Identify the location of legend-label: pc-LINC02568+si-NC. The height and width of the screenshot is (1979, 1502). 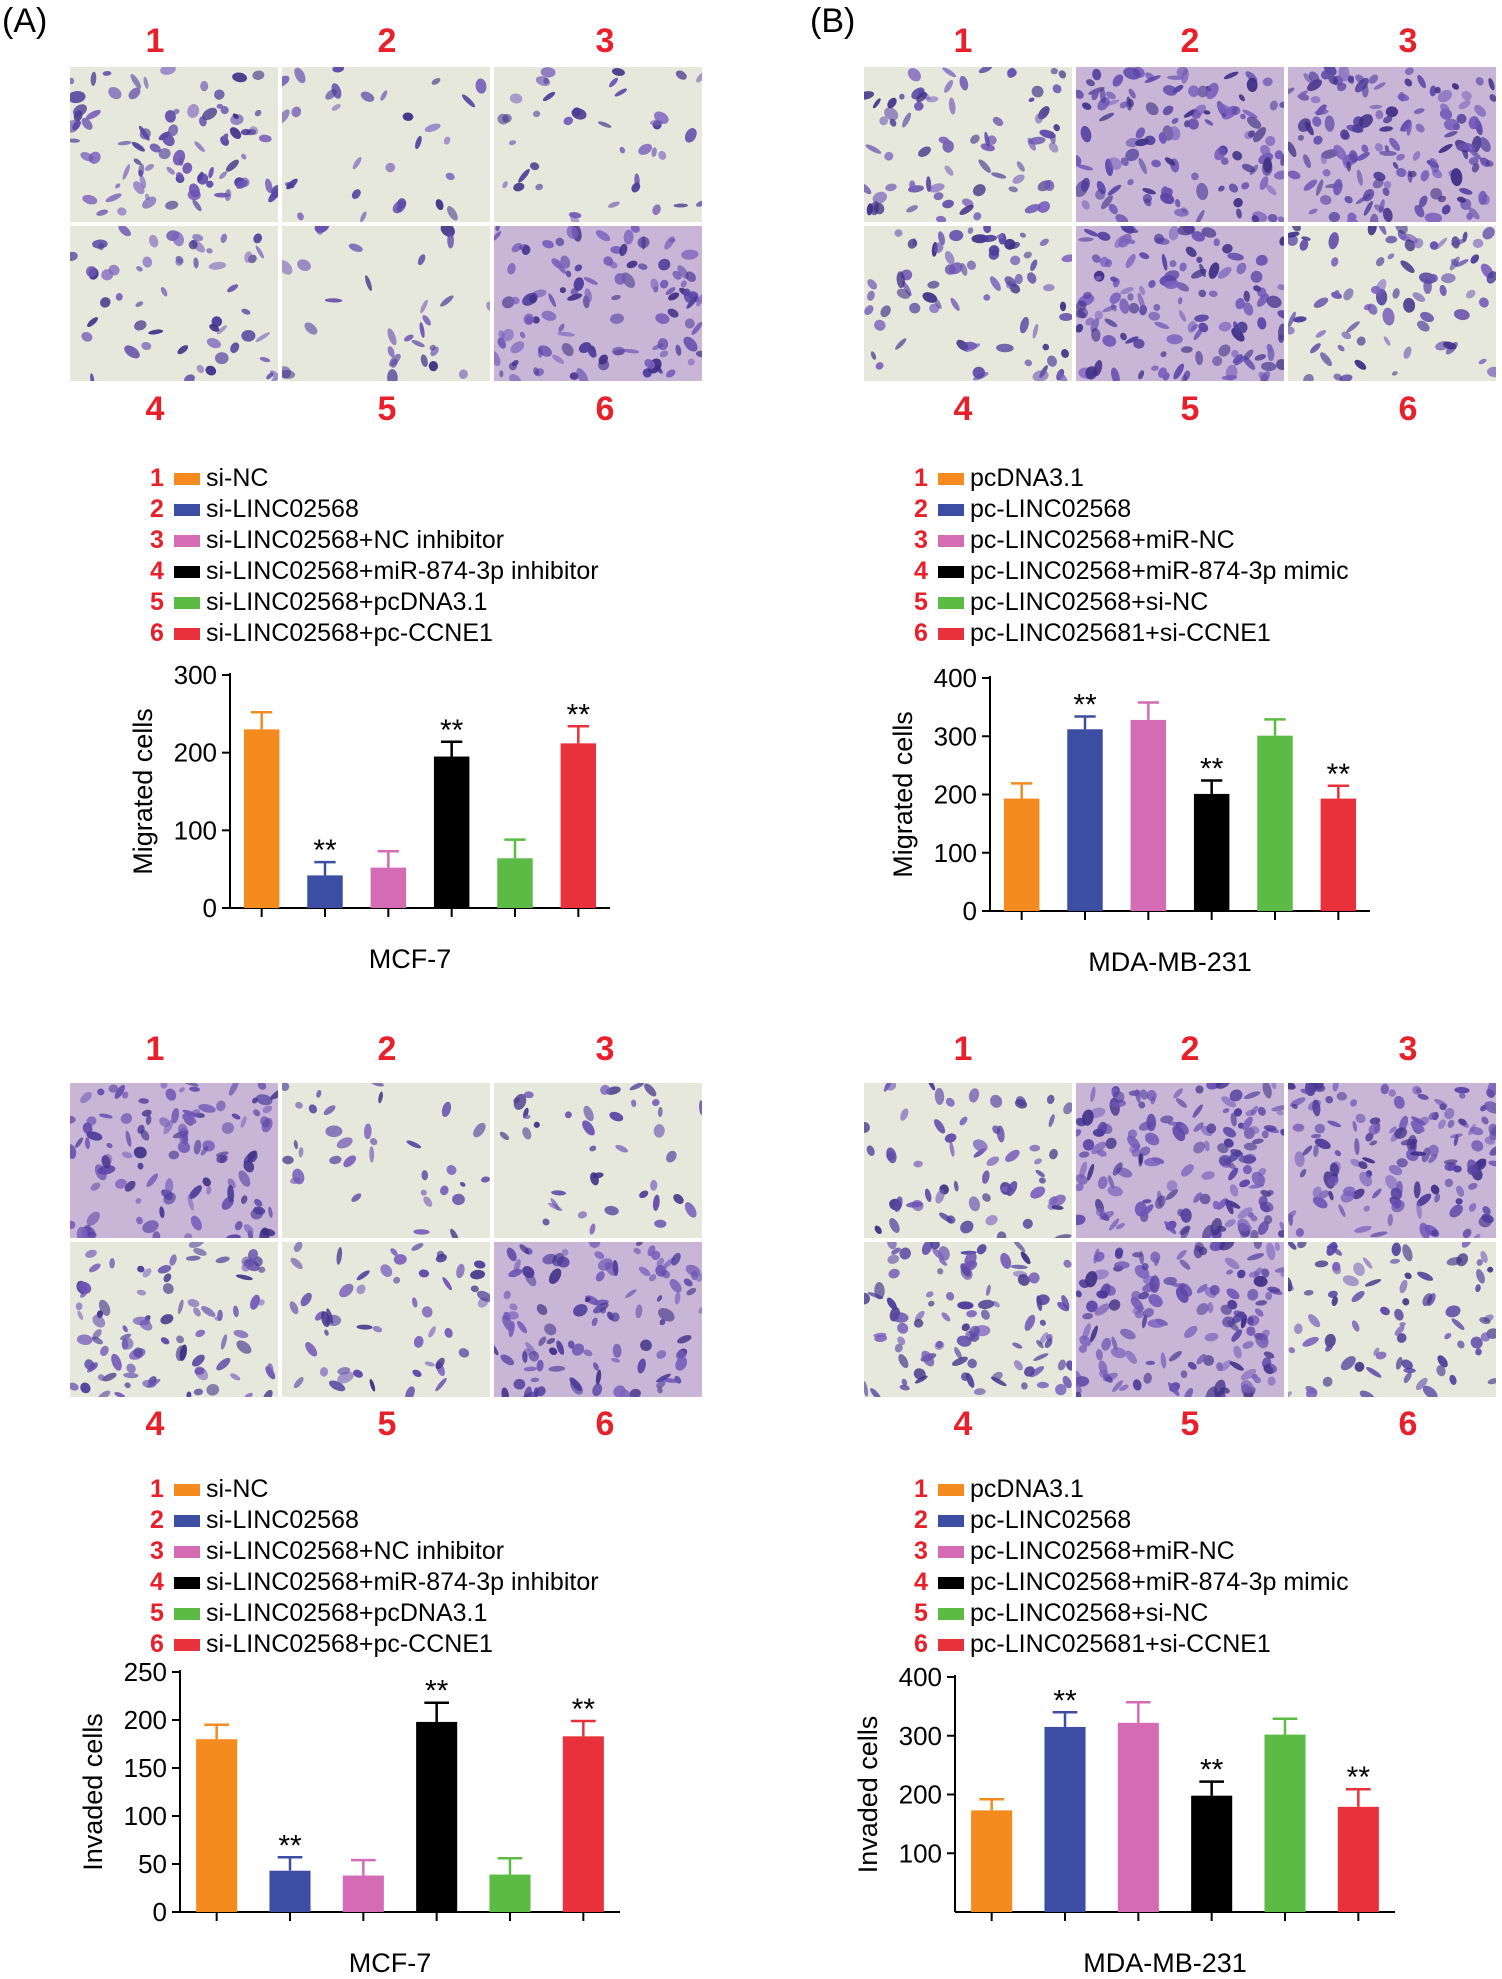
(1089, 602).